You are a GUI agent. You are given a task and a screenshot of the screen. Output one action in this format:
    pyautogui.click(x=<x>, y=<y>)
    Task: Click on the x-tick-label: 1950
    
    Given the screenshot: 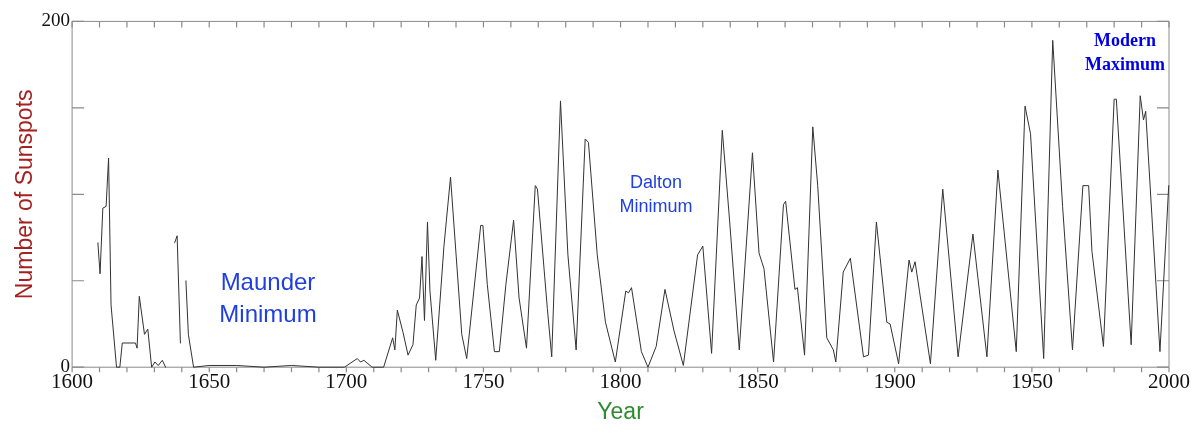 What is the action you would take?
    pyautogui.click(x=1031, y=381)
    